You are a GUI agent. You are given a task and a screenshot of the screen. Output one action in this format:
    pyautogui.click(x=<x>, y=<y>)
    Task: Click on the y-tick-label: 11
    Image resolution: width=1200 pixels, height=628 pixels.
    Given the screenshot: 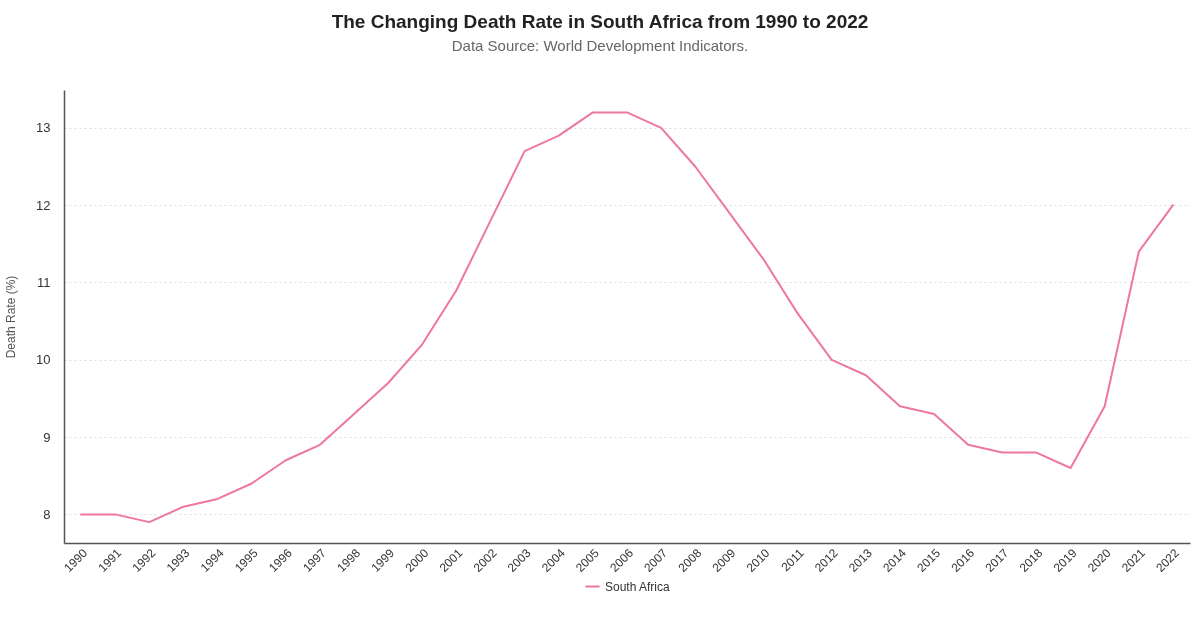 What is the action you would take?
    pyautogui.click(x=44, y=282)
    